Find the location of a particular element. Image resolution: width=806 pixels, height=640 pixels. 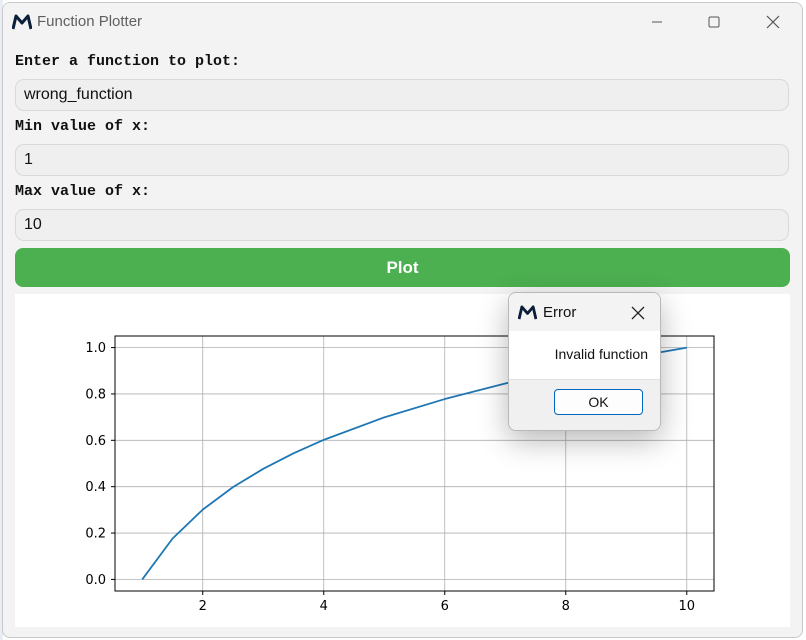

minimize-icon is located at coordinates (657, 22).